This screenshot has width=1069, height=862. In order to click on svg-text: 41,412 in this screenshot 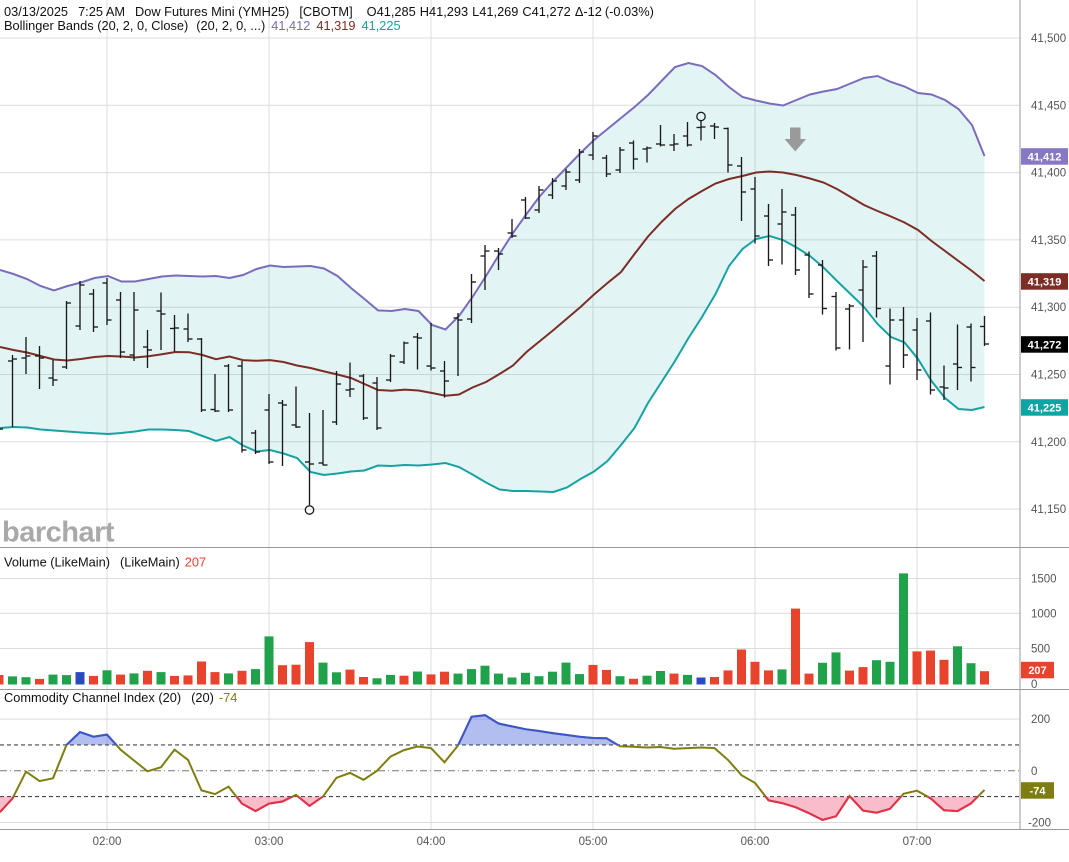, I will do `click(1045, 158)`.